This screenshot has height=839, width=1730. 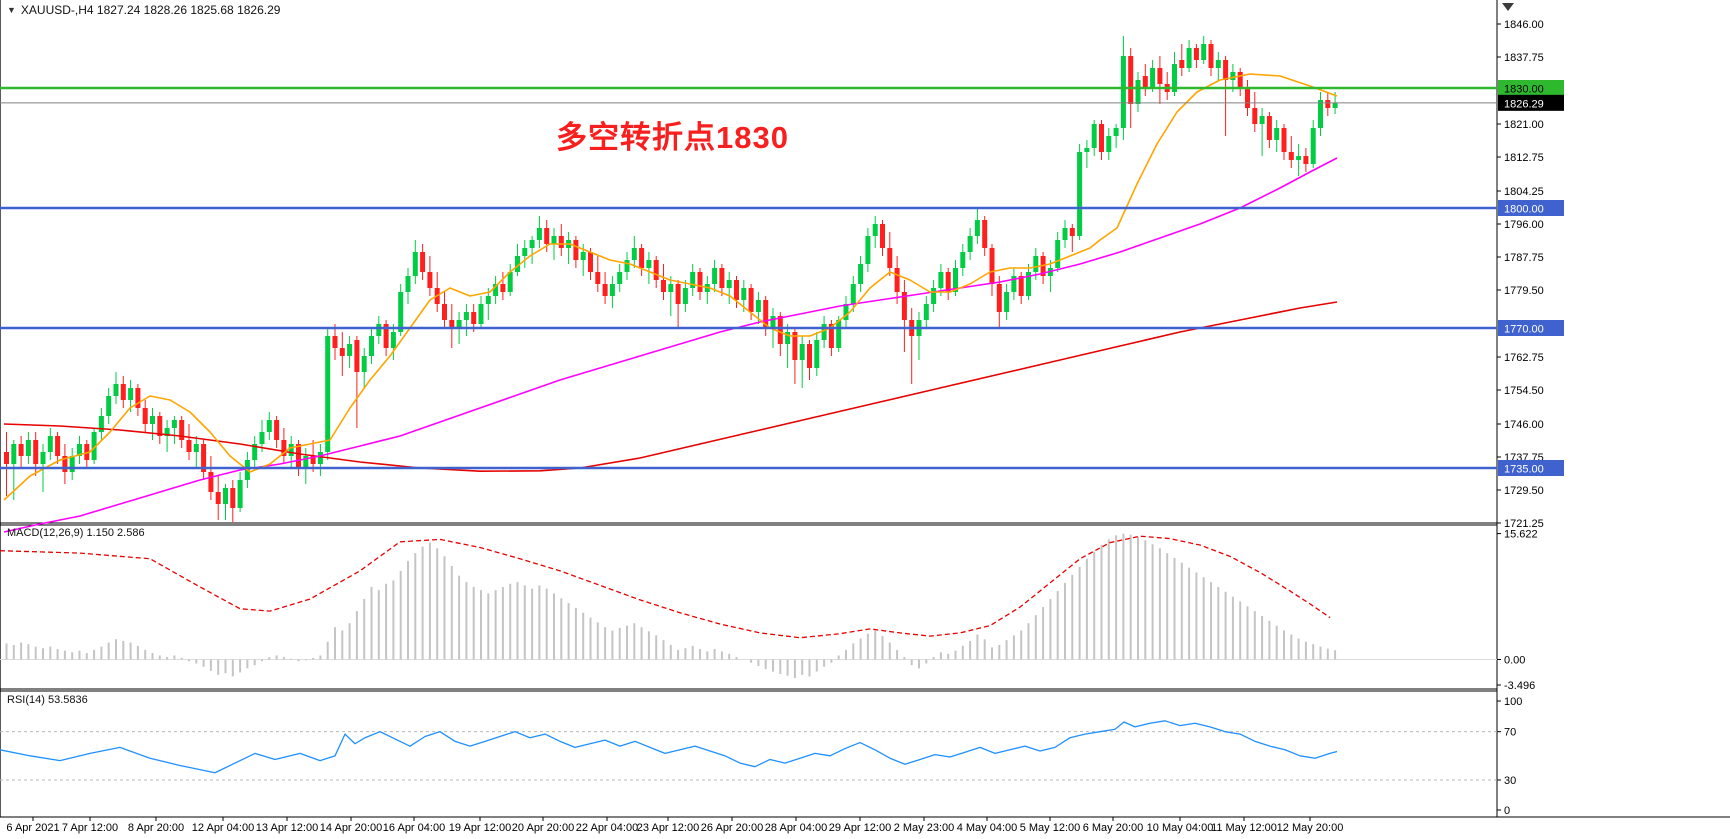 I want to click on price-tick-label: 1762.75, so click(x=1524, y=358).